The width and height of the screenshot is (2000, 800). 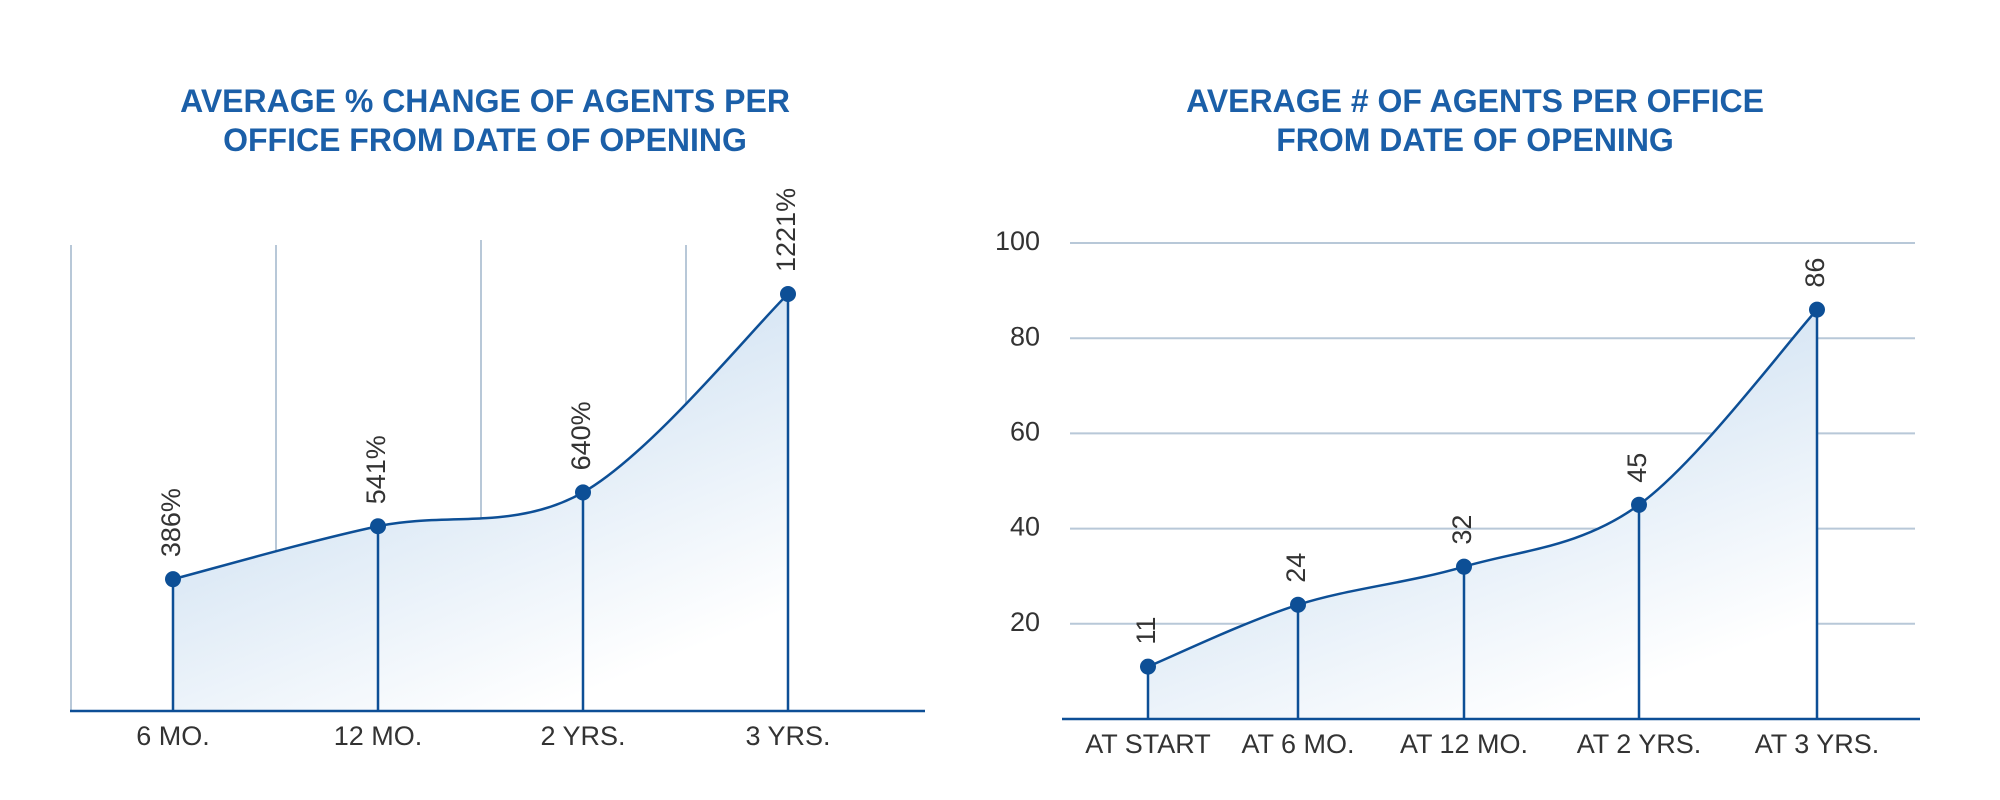 What do you see at coordinates (173, 736) in the screenshot?
I see `x-tick-label: 6 MO.` at bounding box center [173, 736].